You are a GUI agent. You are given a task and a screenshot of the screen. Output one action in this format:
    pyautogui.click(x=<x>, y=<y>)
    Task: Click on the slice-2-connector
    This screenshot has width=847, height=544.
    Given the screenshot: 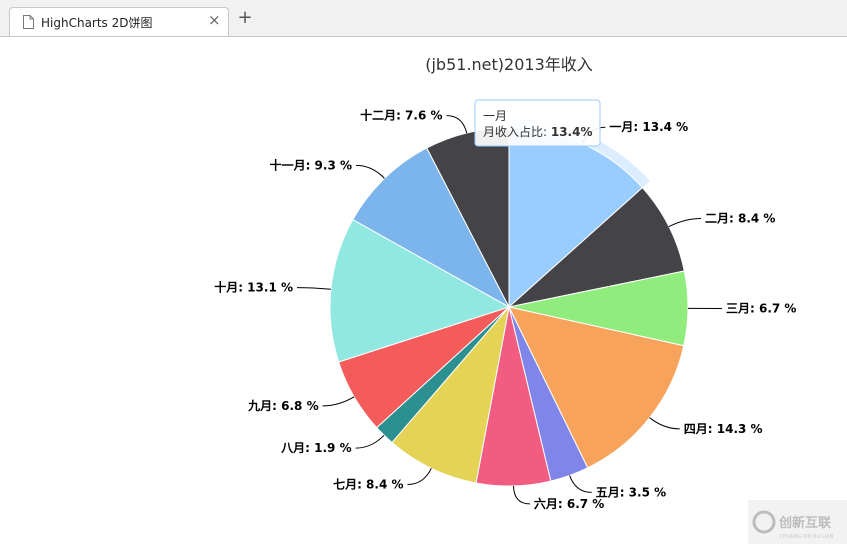 What is the action you would take?
    pyautogui.click(x=685, y=223)
    